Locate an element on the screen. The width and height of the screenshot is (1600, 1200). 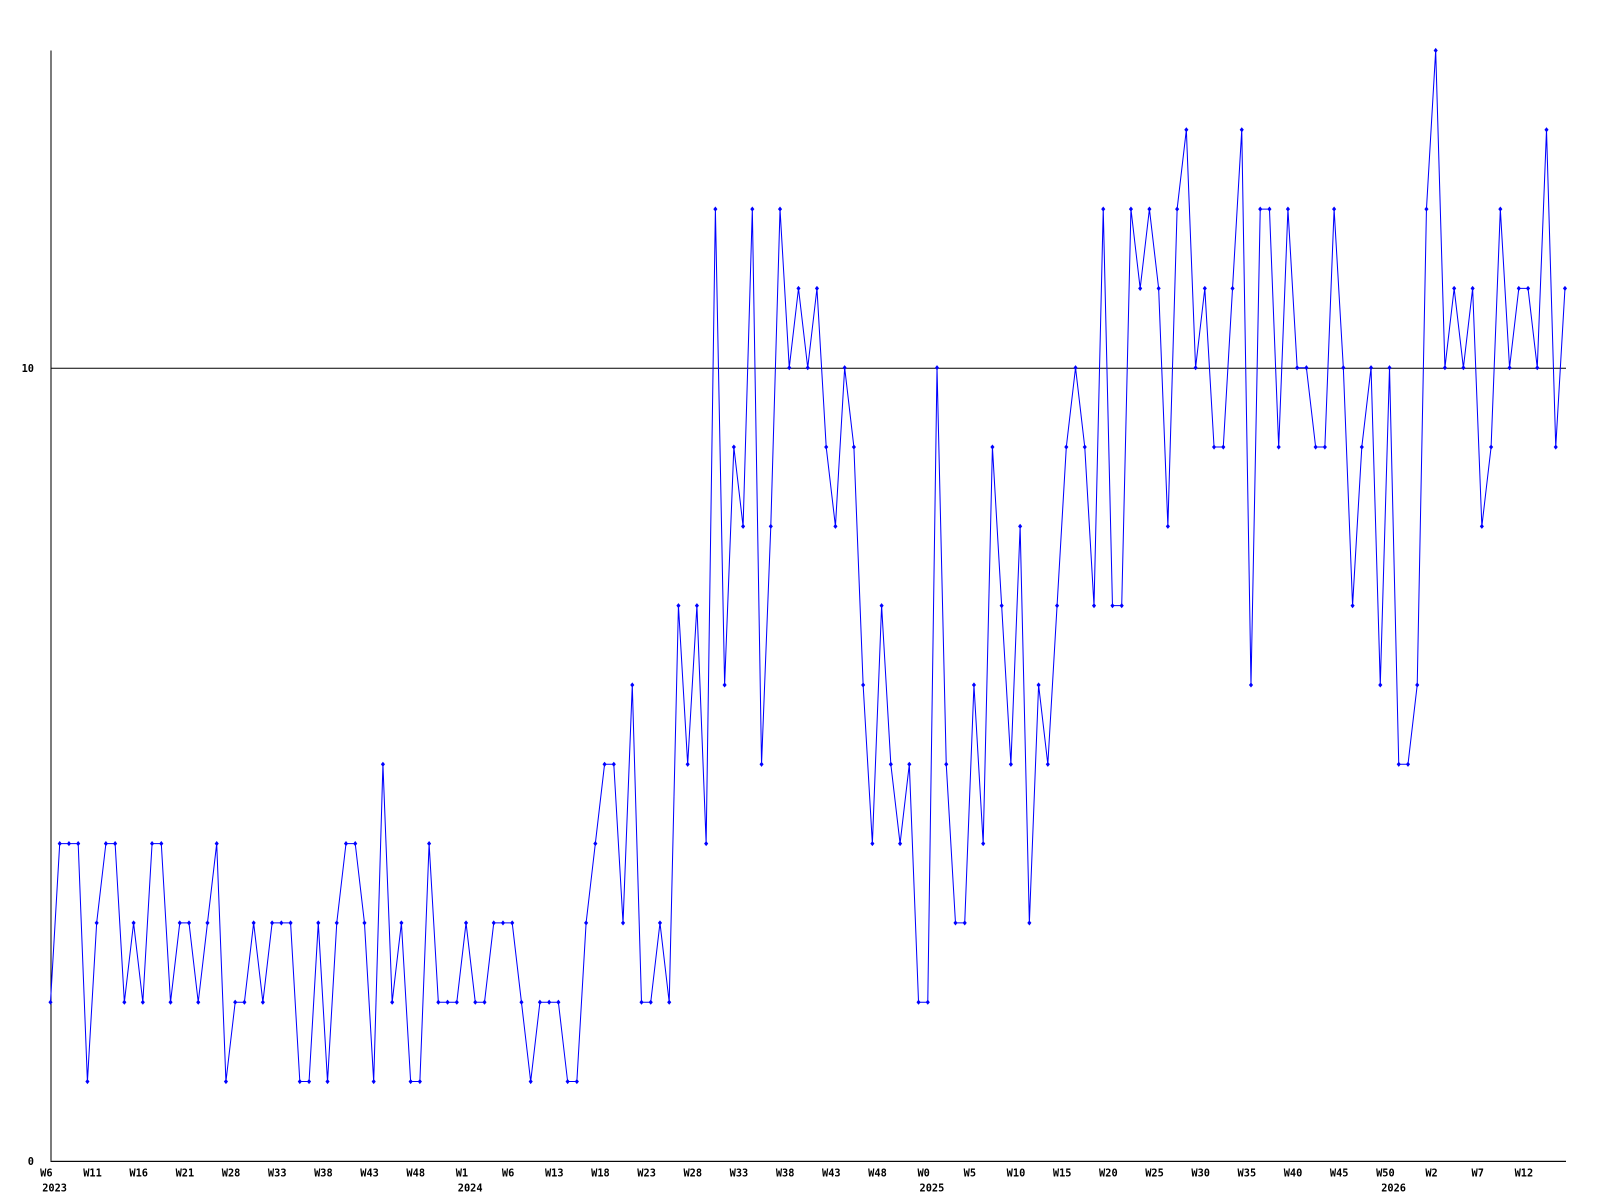
x-tick-label: W43 is located at coordinates (369, 1173).